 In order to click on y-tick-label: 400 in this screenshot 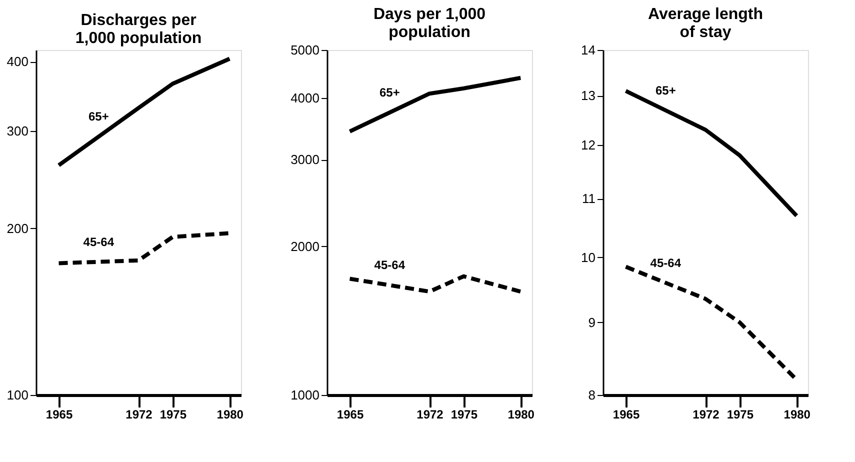, I will do `click(17, 62)`.